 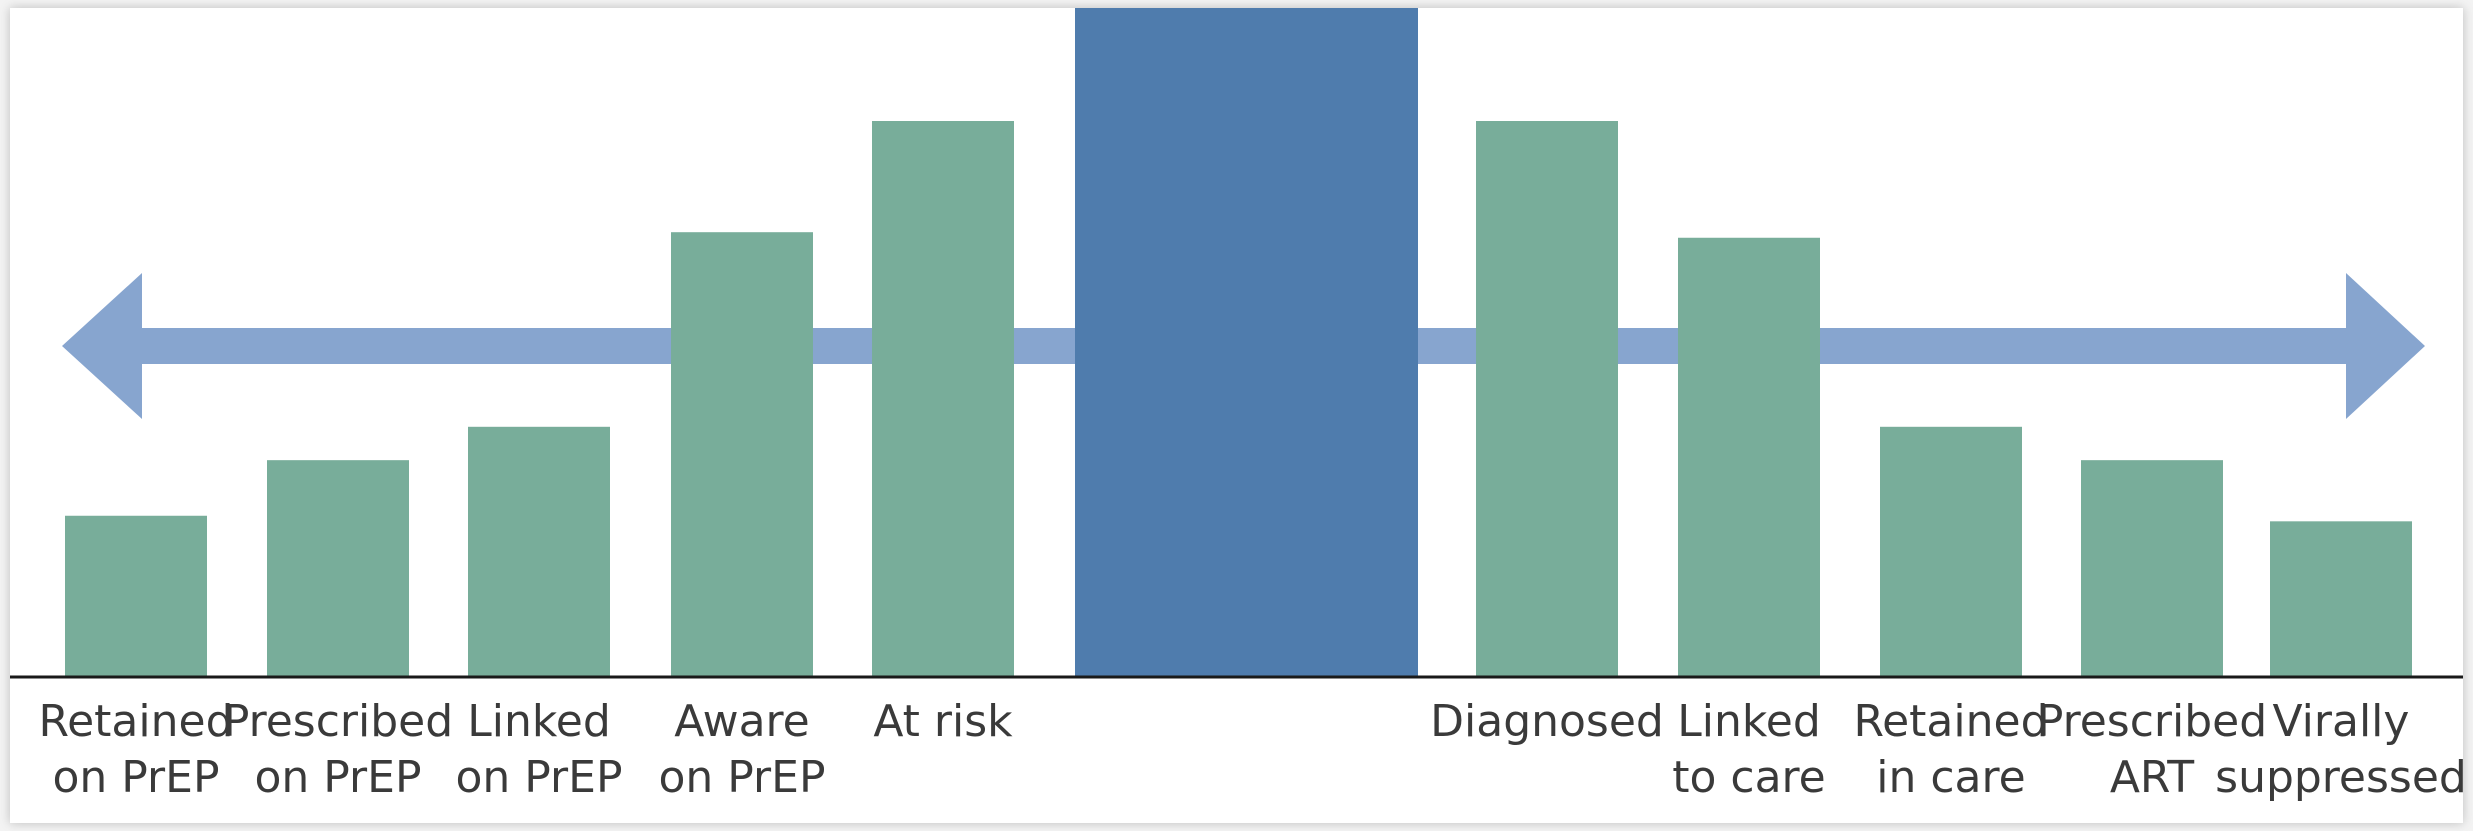 I want to click on tick-label-right-1: Linked to care, so click(x=1749, y=749).